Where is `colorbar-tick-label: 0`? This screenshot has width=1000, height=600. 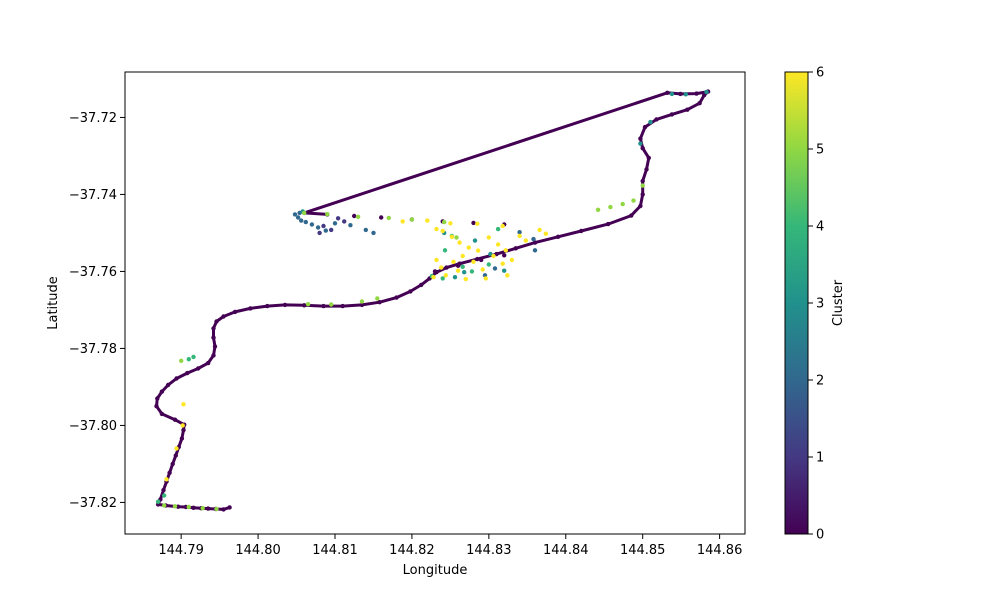
colorbar-tick-label: 0 is located at coordinates (820, 535).